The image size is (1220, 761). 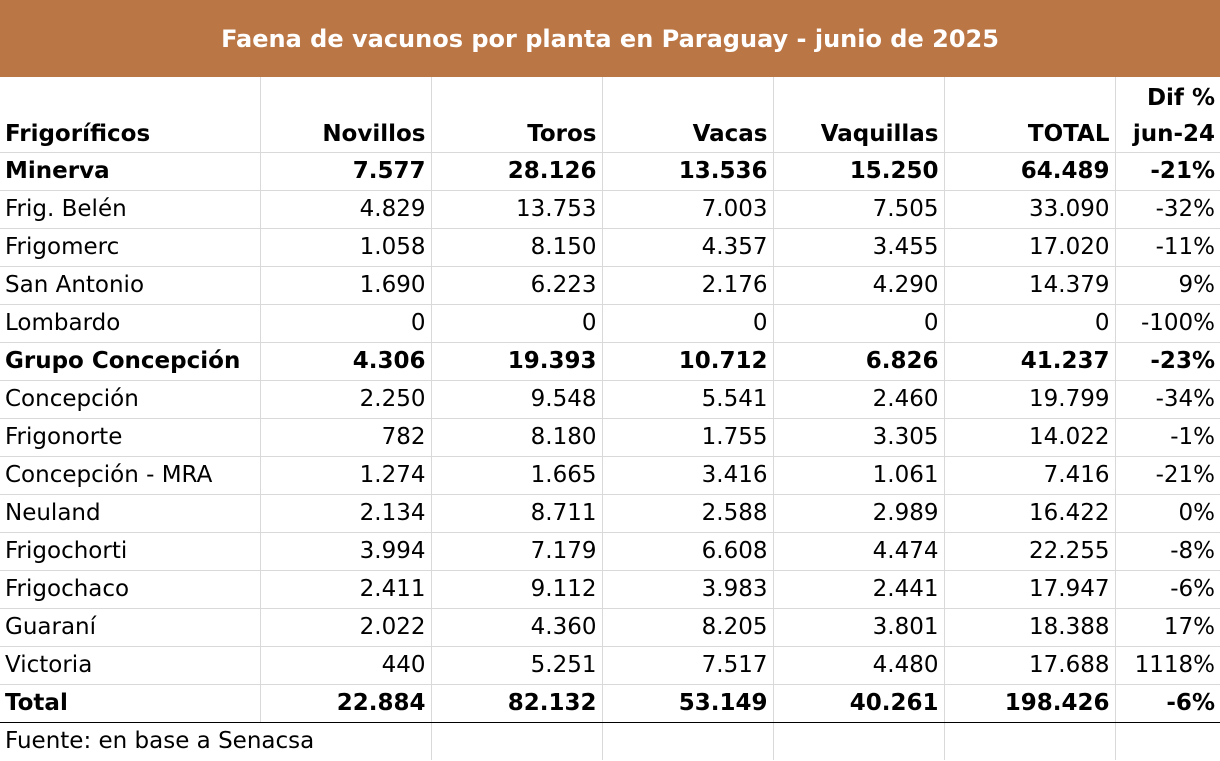 What do you see at coordinates (1030, 437) in the screenshot?
I see `cell-total: 14.022` at bounding box center [1030, 437].